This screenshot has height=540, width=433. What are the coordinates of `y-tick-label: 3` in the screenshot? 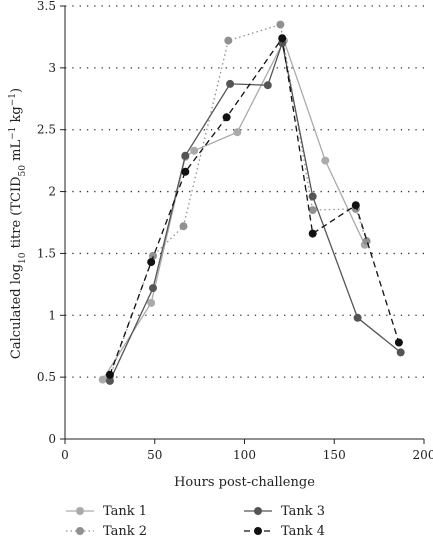 It's located at (52, 68).